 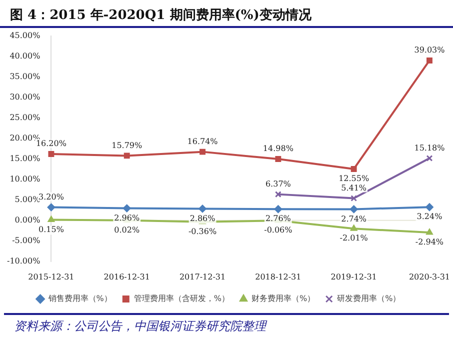 What do you see at coordinates (354, 238) in the screenshot?
I see `data-label: -2.01%` at bounding box center [354, 238].